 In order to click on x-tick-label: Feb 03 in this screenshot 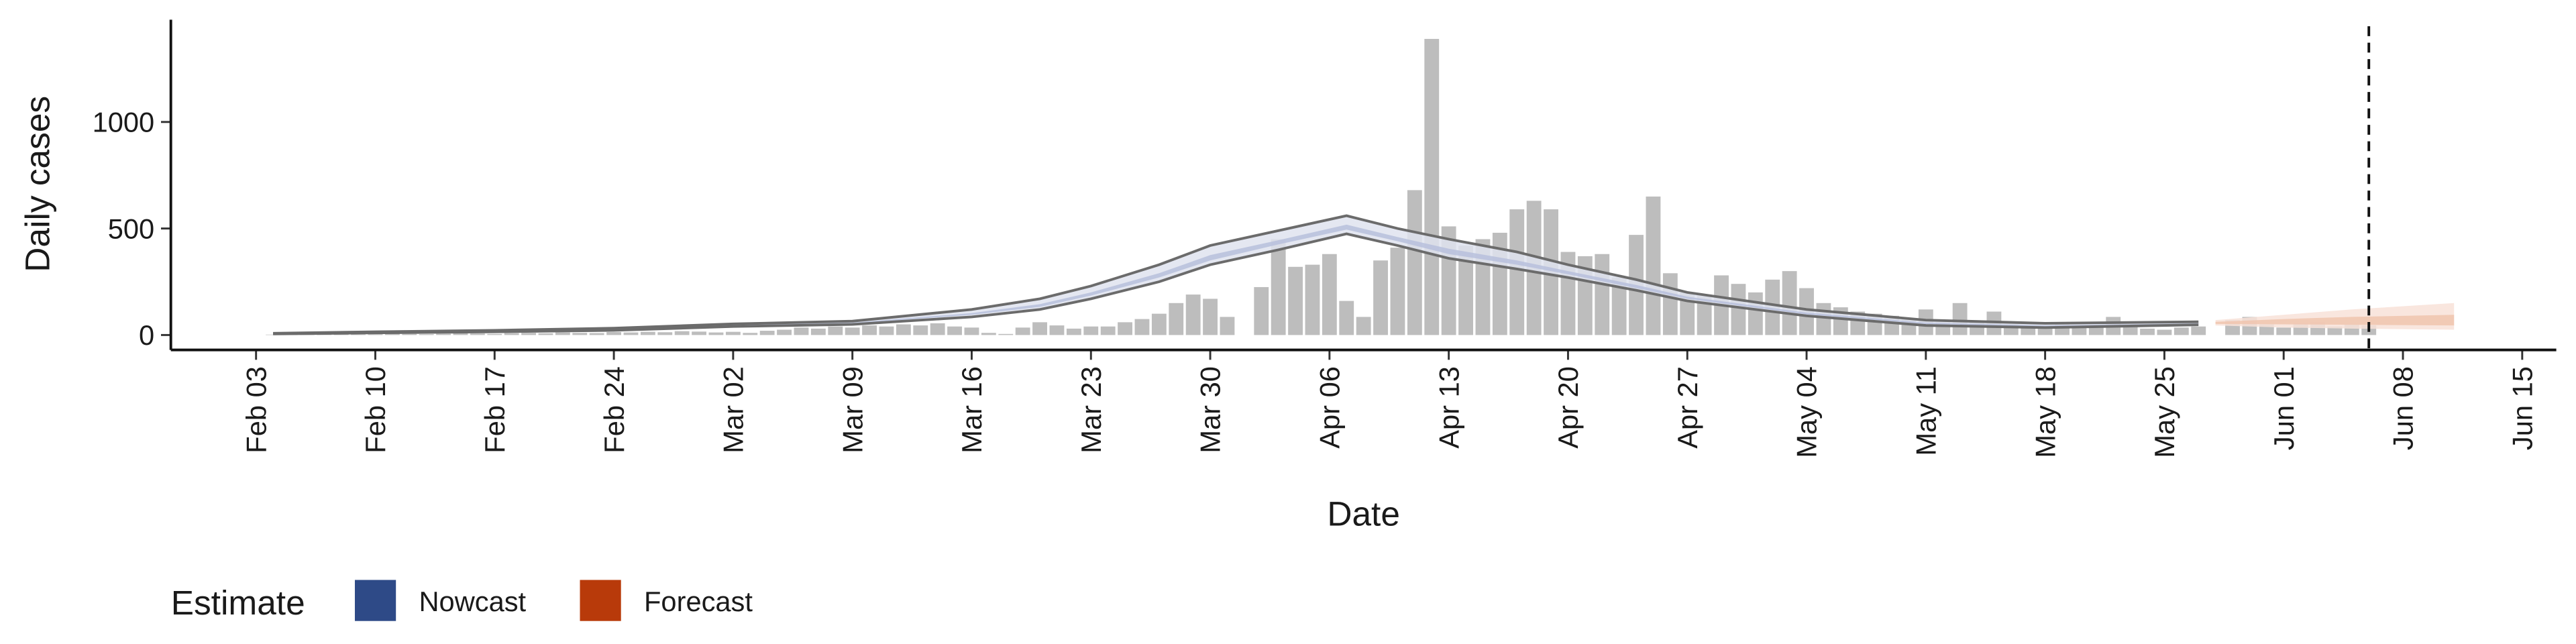, I will do `click(256, 409)`.